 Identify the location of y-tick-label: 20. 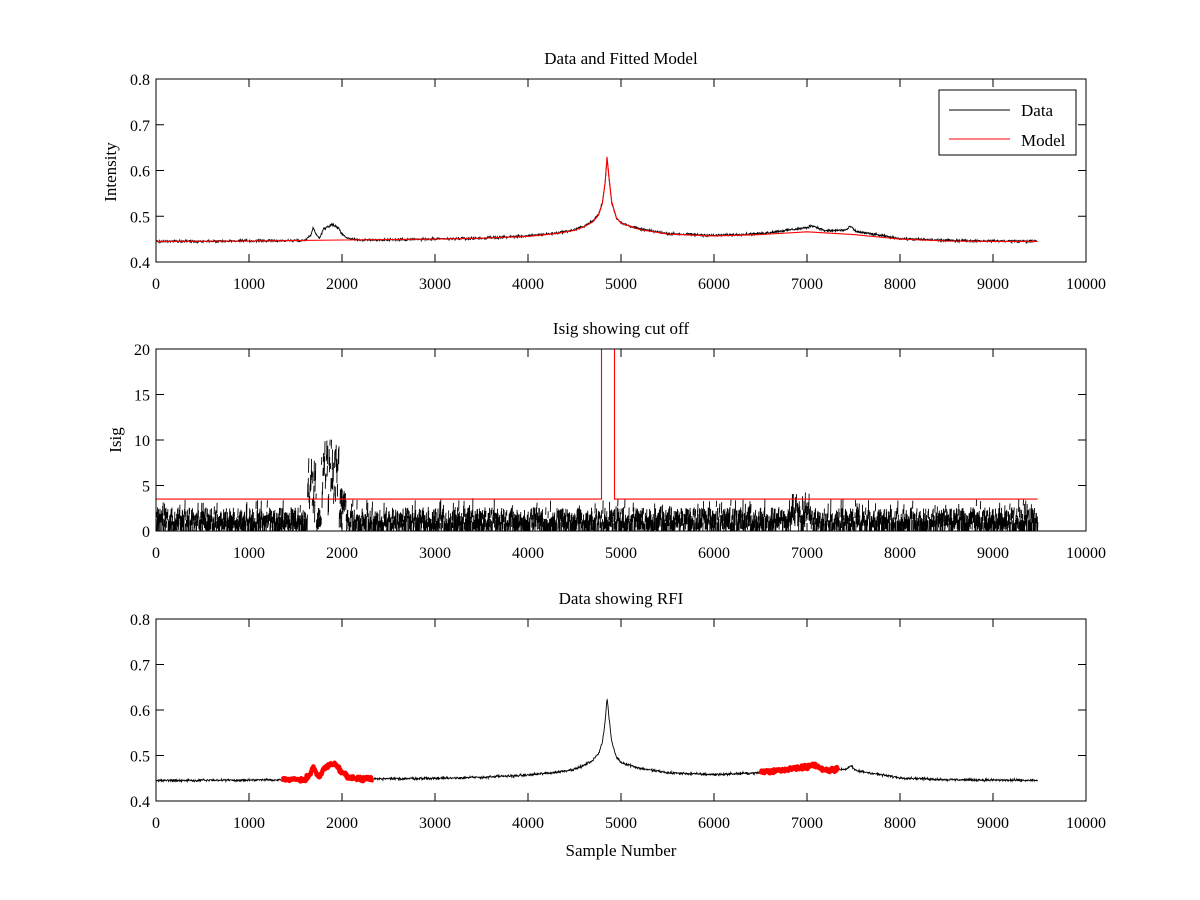
(142, 350).